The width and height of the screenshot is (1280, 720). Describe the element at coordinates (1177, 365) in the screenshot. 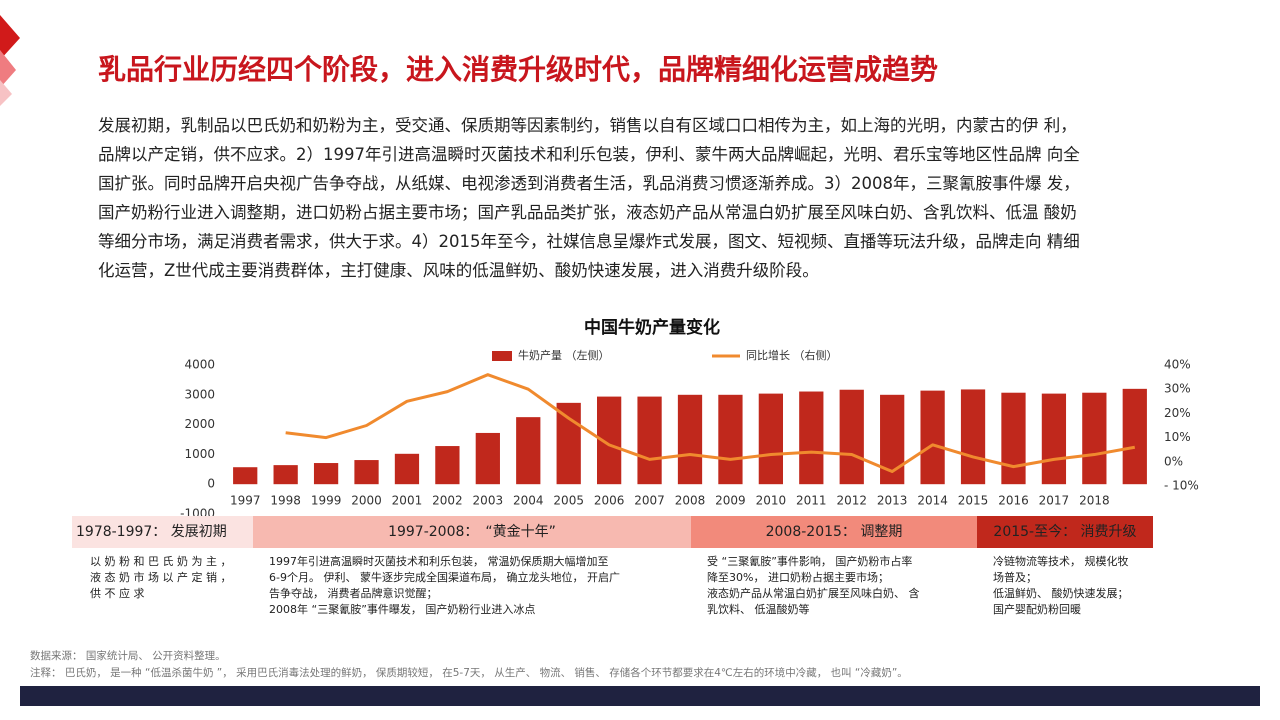

I see `y2-tick-label: 40%` at that location.